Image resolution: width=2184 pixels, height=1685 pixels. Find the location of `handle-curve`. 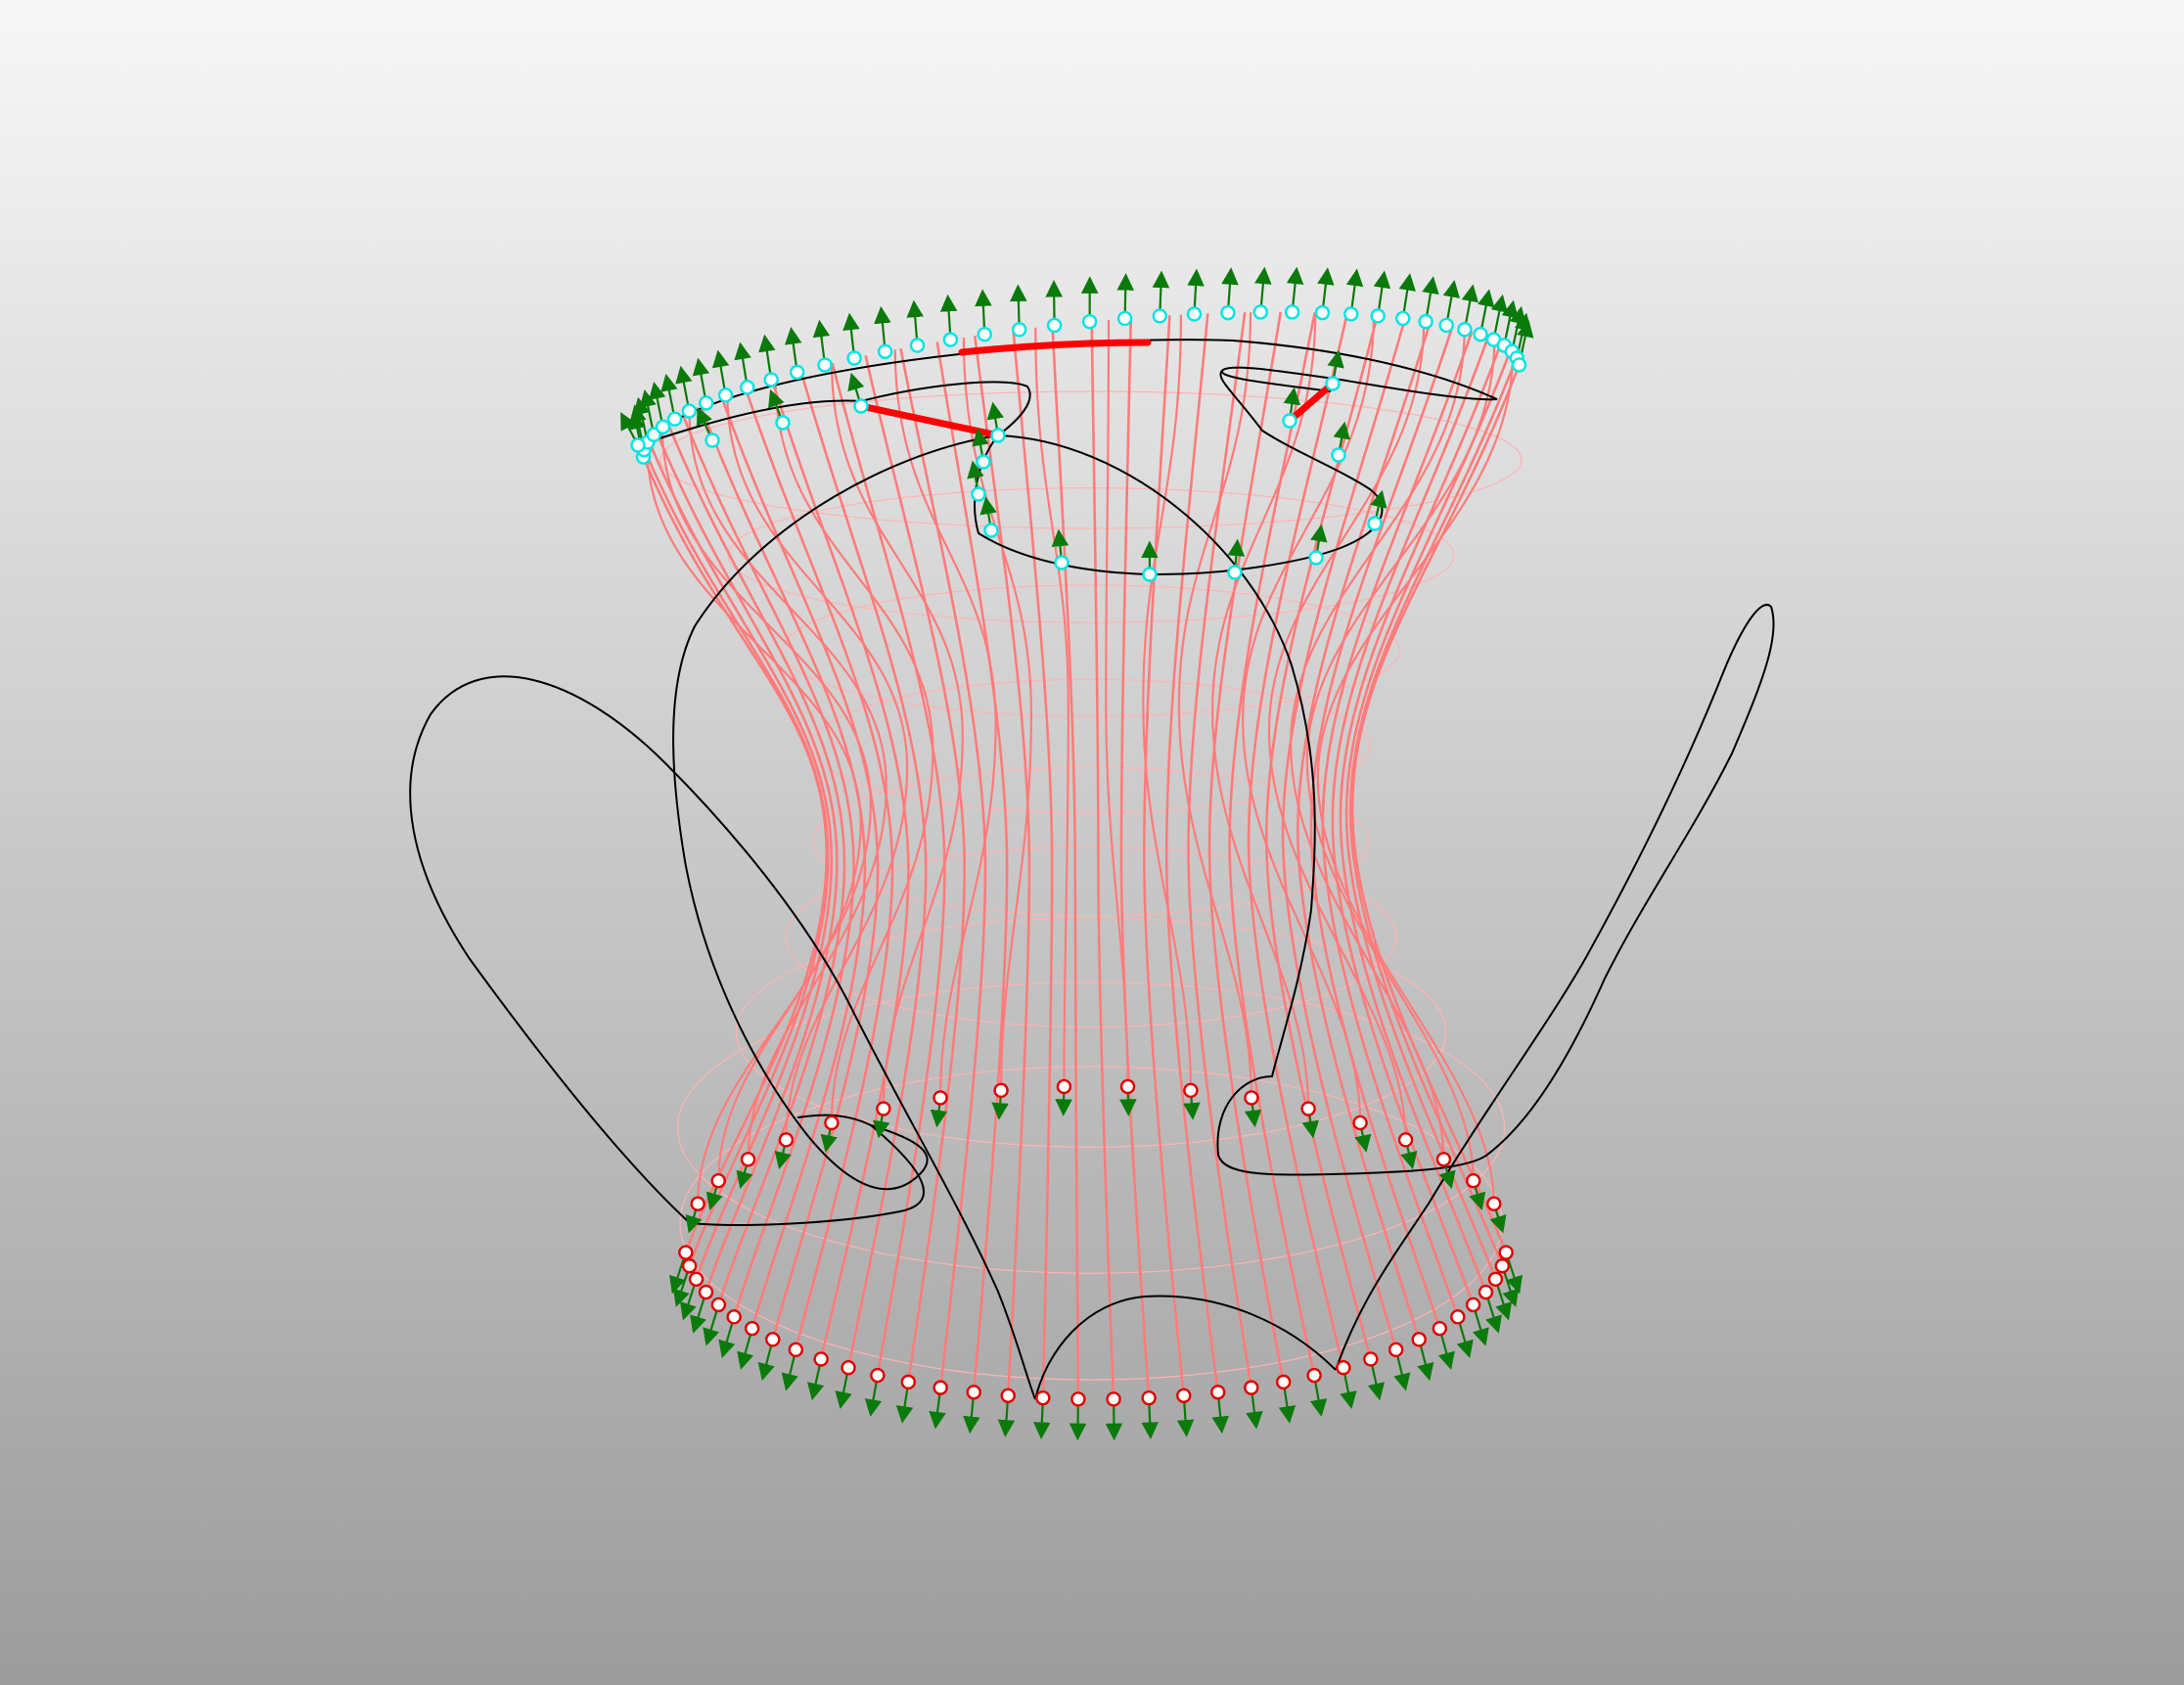

handle-curve is located at coordinates (722, 1037).